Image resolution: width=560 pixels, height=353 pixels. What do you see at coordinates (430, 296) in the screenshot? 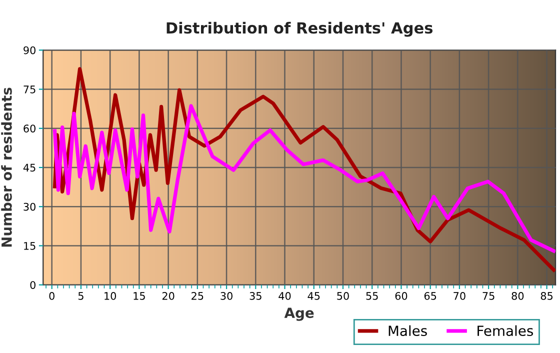
I see `x-tick-label: 65` at bounding box center [430, 296].